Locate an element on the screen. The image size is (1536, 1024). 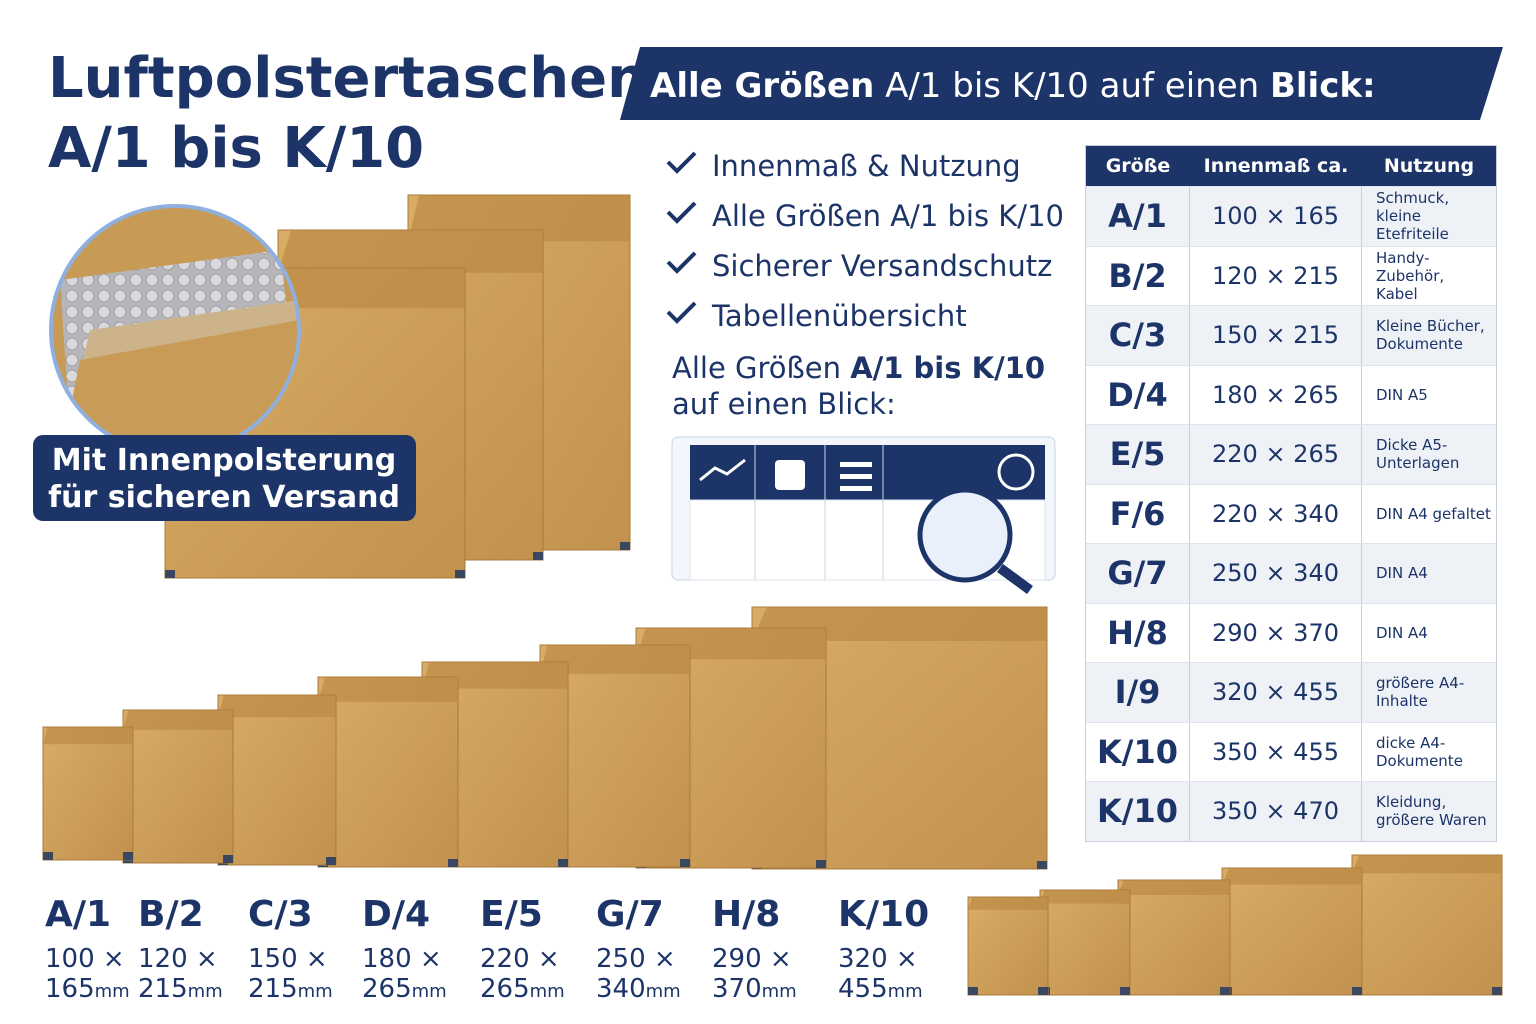
table-cell: C/3 is located at coordinates (1138, 335).